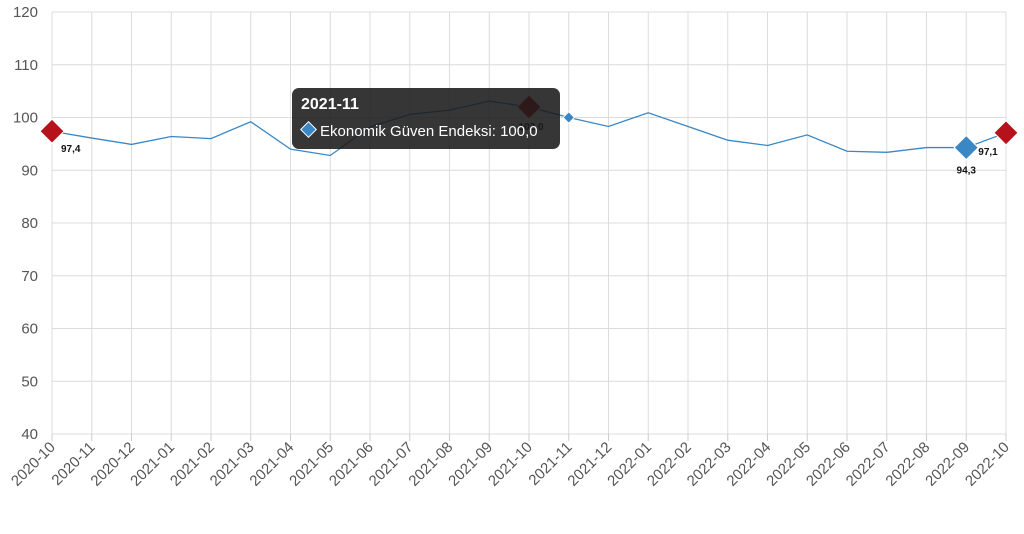 The width and height of the screenshot is (1024, 534). Describe the element at coordinates (29, 434) in the screenshot. I see `y-tick-label: 40` at that location.